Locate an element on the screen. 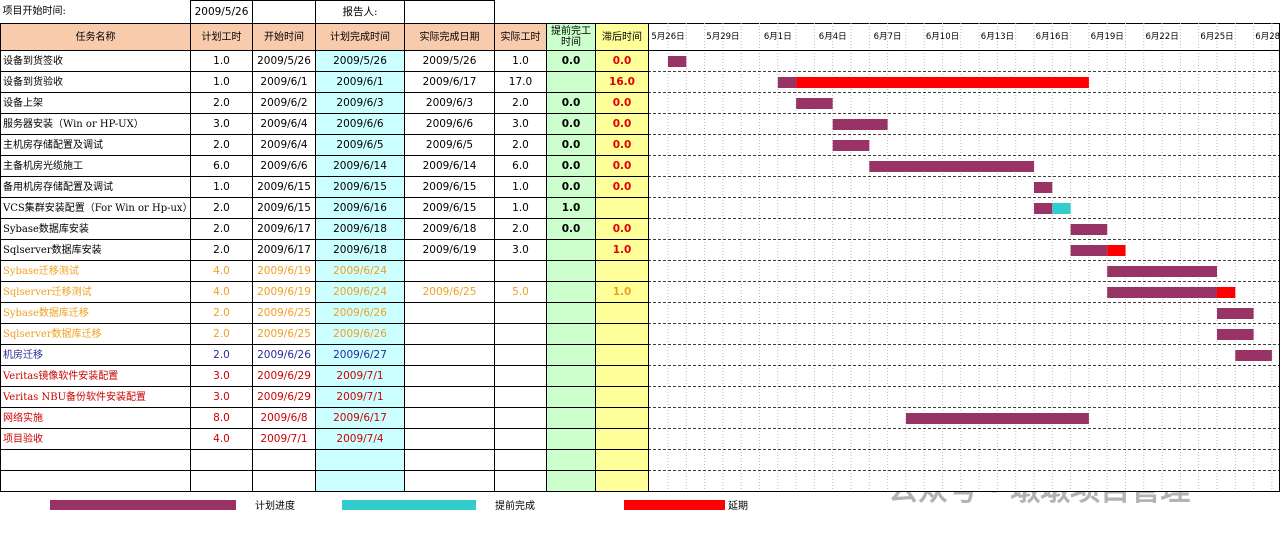 Image resolution: width=1280 pixels, height=544 pixels. timeline-label: 6月28日 is located at coordinates (1267, 37).